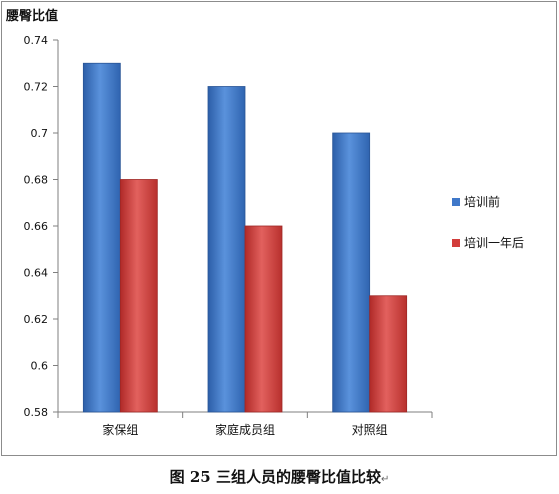  What do you see at coordinates (36, 226) in the screenshot?
I see `y-tick-label: 0.66` at bounding box center [36, 226].